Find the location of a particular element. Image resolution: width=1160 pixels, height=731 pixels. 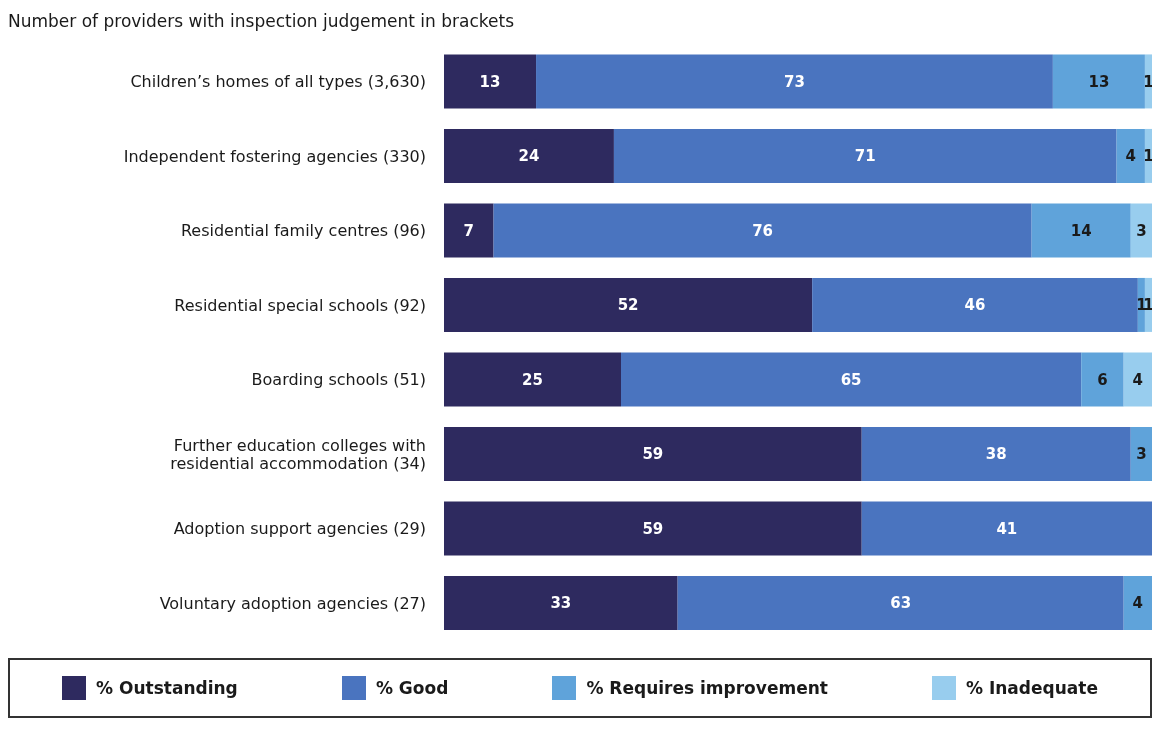

y-tick-label: Children’s homes of all types (3,630) is located at coordinates (278, 81).